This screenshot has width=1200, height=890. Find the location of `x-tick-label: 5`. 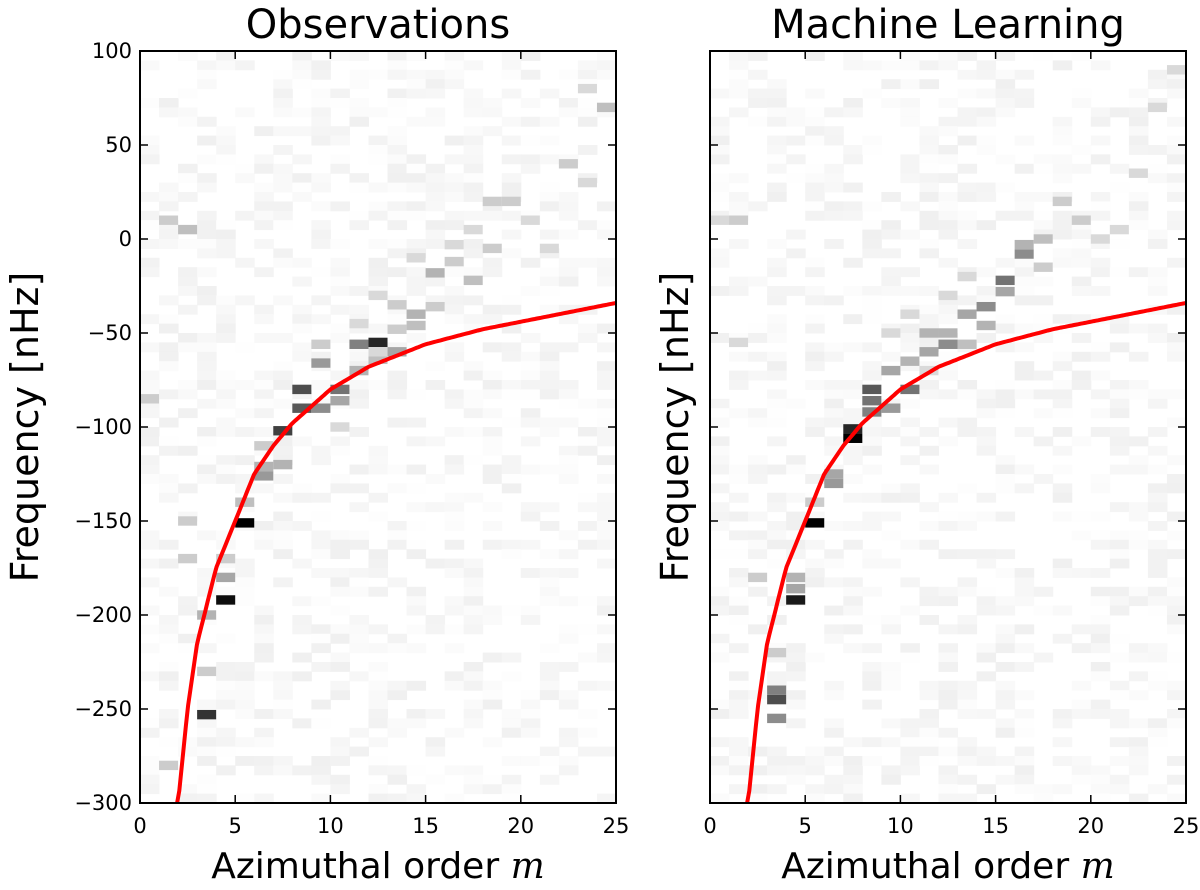

x-tick-label: 5 is located at coordinates (235, 826).